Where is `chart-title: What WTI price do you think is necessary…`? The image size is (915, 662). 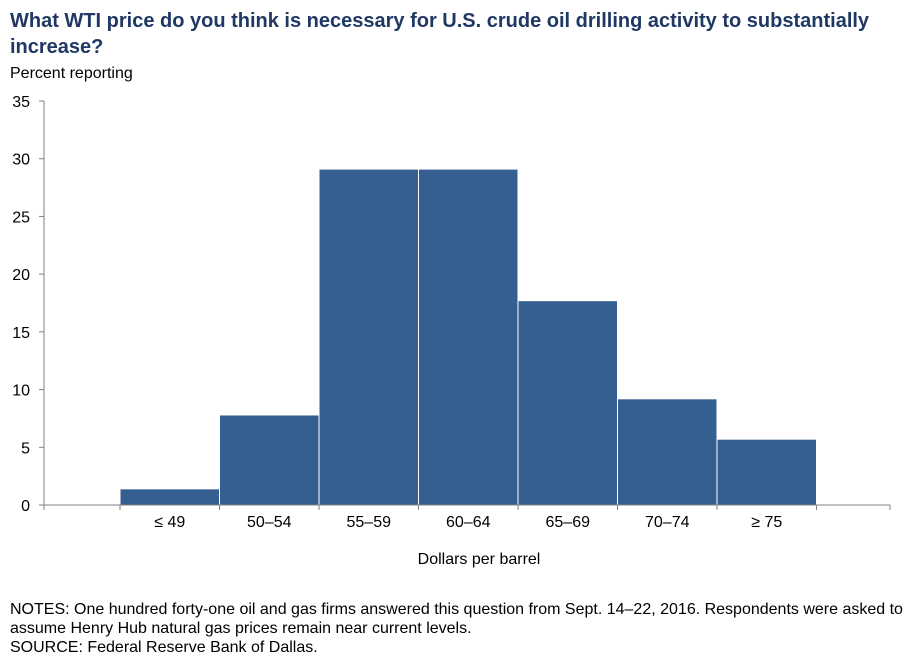 chart-title: What WTI price do you think is necessary… is located at coordinates (440, 34).